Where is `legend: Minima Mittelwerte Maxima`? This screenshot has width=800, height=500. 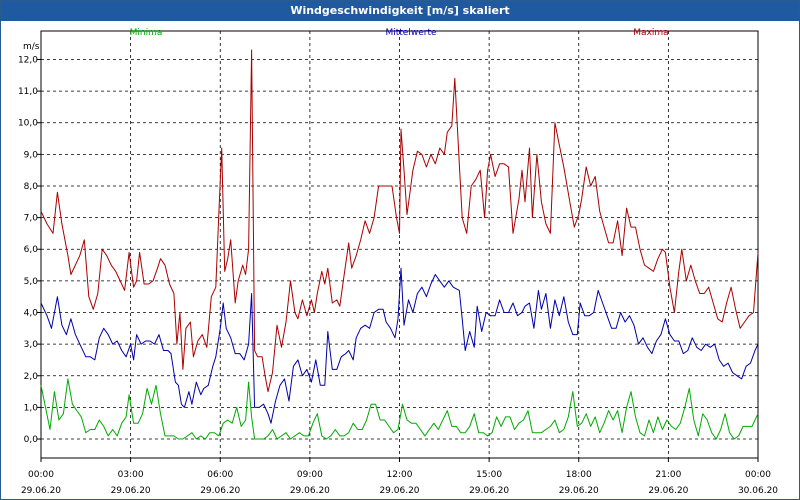
legend: Minima Mittelwerte Maxima is located at coordinates (399, 33).